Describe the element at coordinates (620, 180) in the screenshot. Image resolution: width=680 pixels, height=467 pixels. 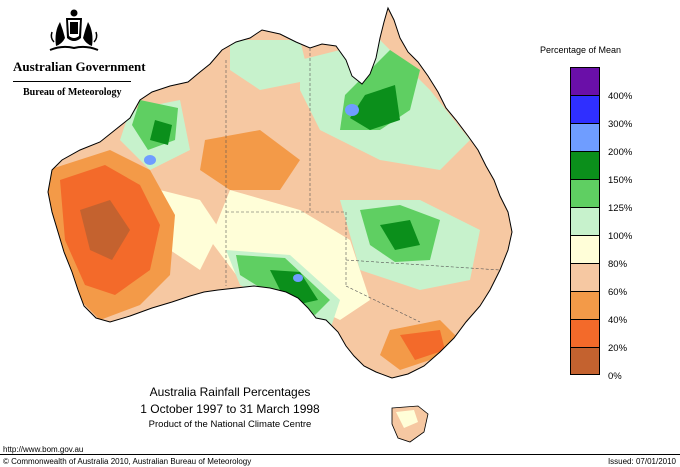
I see `legend-label-150: 150%` at that location.